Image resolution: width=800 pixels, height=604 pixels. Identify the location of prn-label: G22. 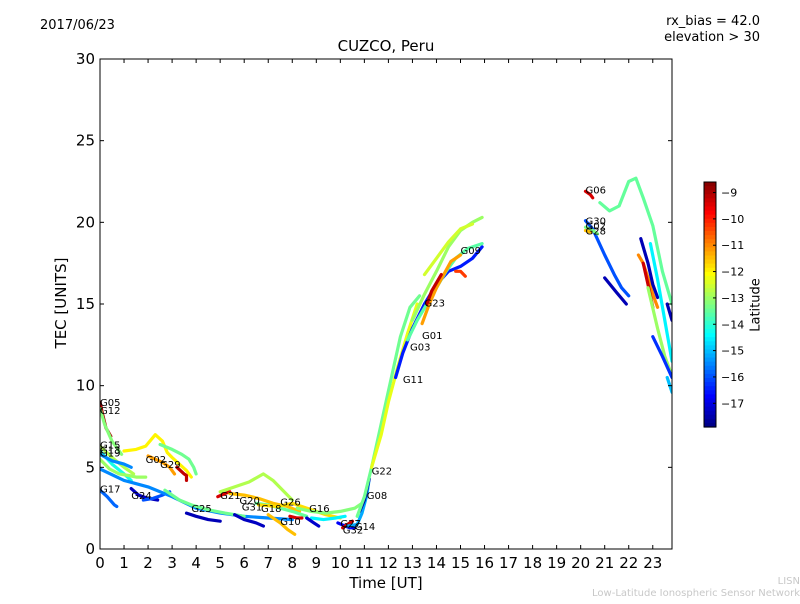
(382, 472).